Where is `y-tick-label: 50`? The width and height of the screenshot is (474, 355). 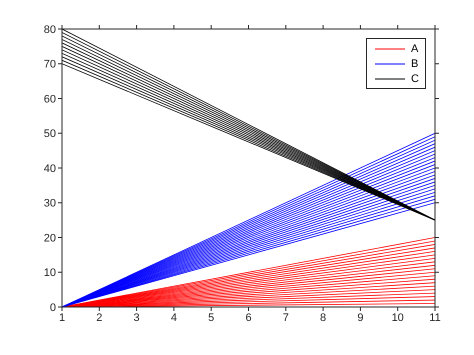 y-tick-label: 50 is located at coordinates (50, 134).